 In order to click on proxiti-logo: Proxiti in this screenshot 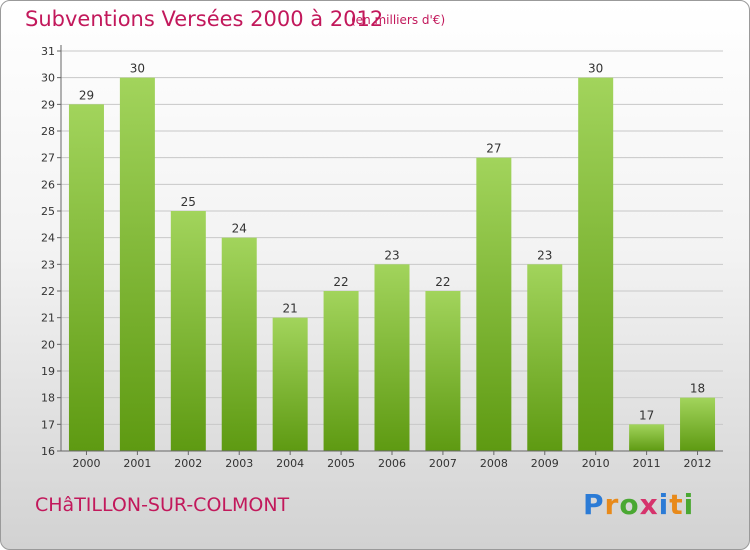, I will do `click(638, 504)`.